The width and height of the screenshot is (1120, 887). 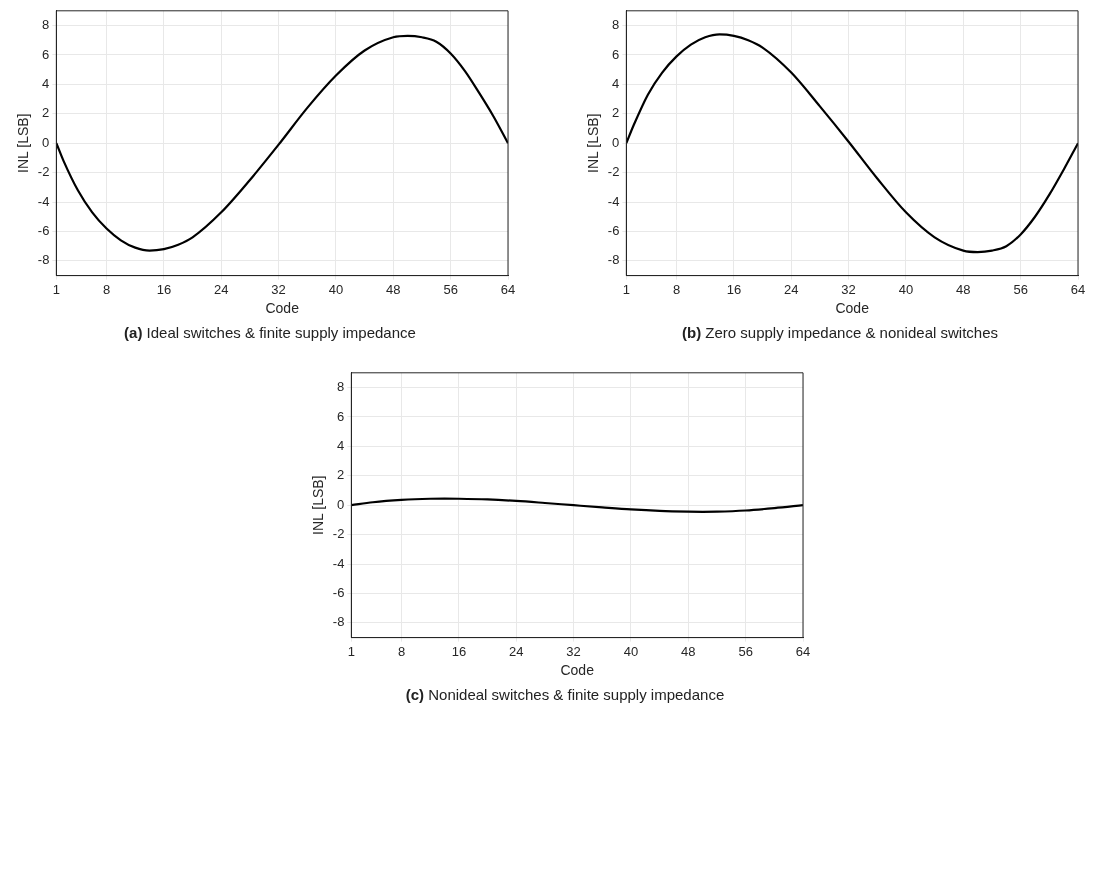 I want to click on text: (c) Nonideal switches & finite supply impedance, so click(x=565, y=694).